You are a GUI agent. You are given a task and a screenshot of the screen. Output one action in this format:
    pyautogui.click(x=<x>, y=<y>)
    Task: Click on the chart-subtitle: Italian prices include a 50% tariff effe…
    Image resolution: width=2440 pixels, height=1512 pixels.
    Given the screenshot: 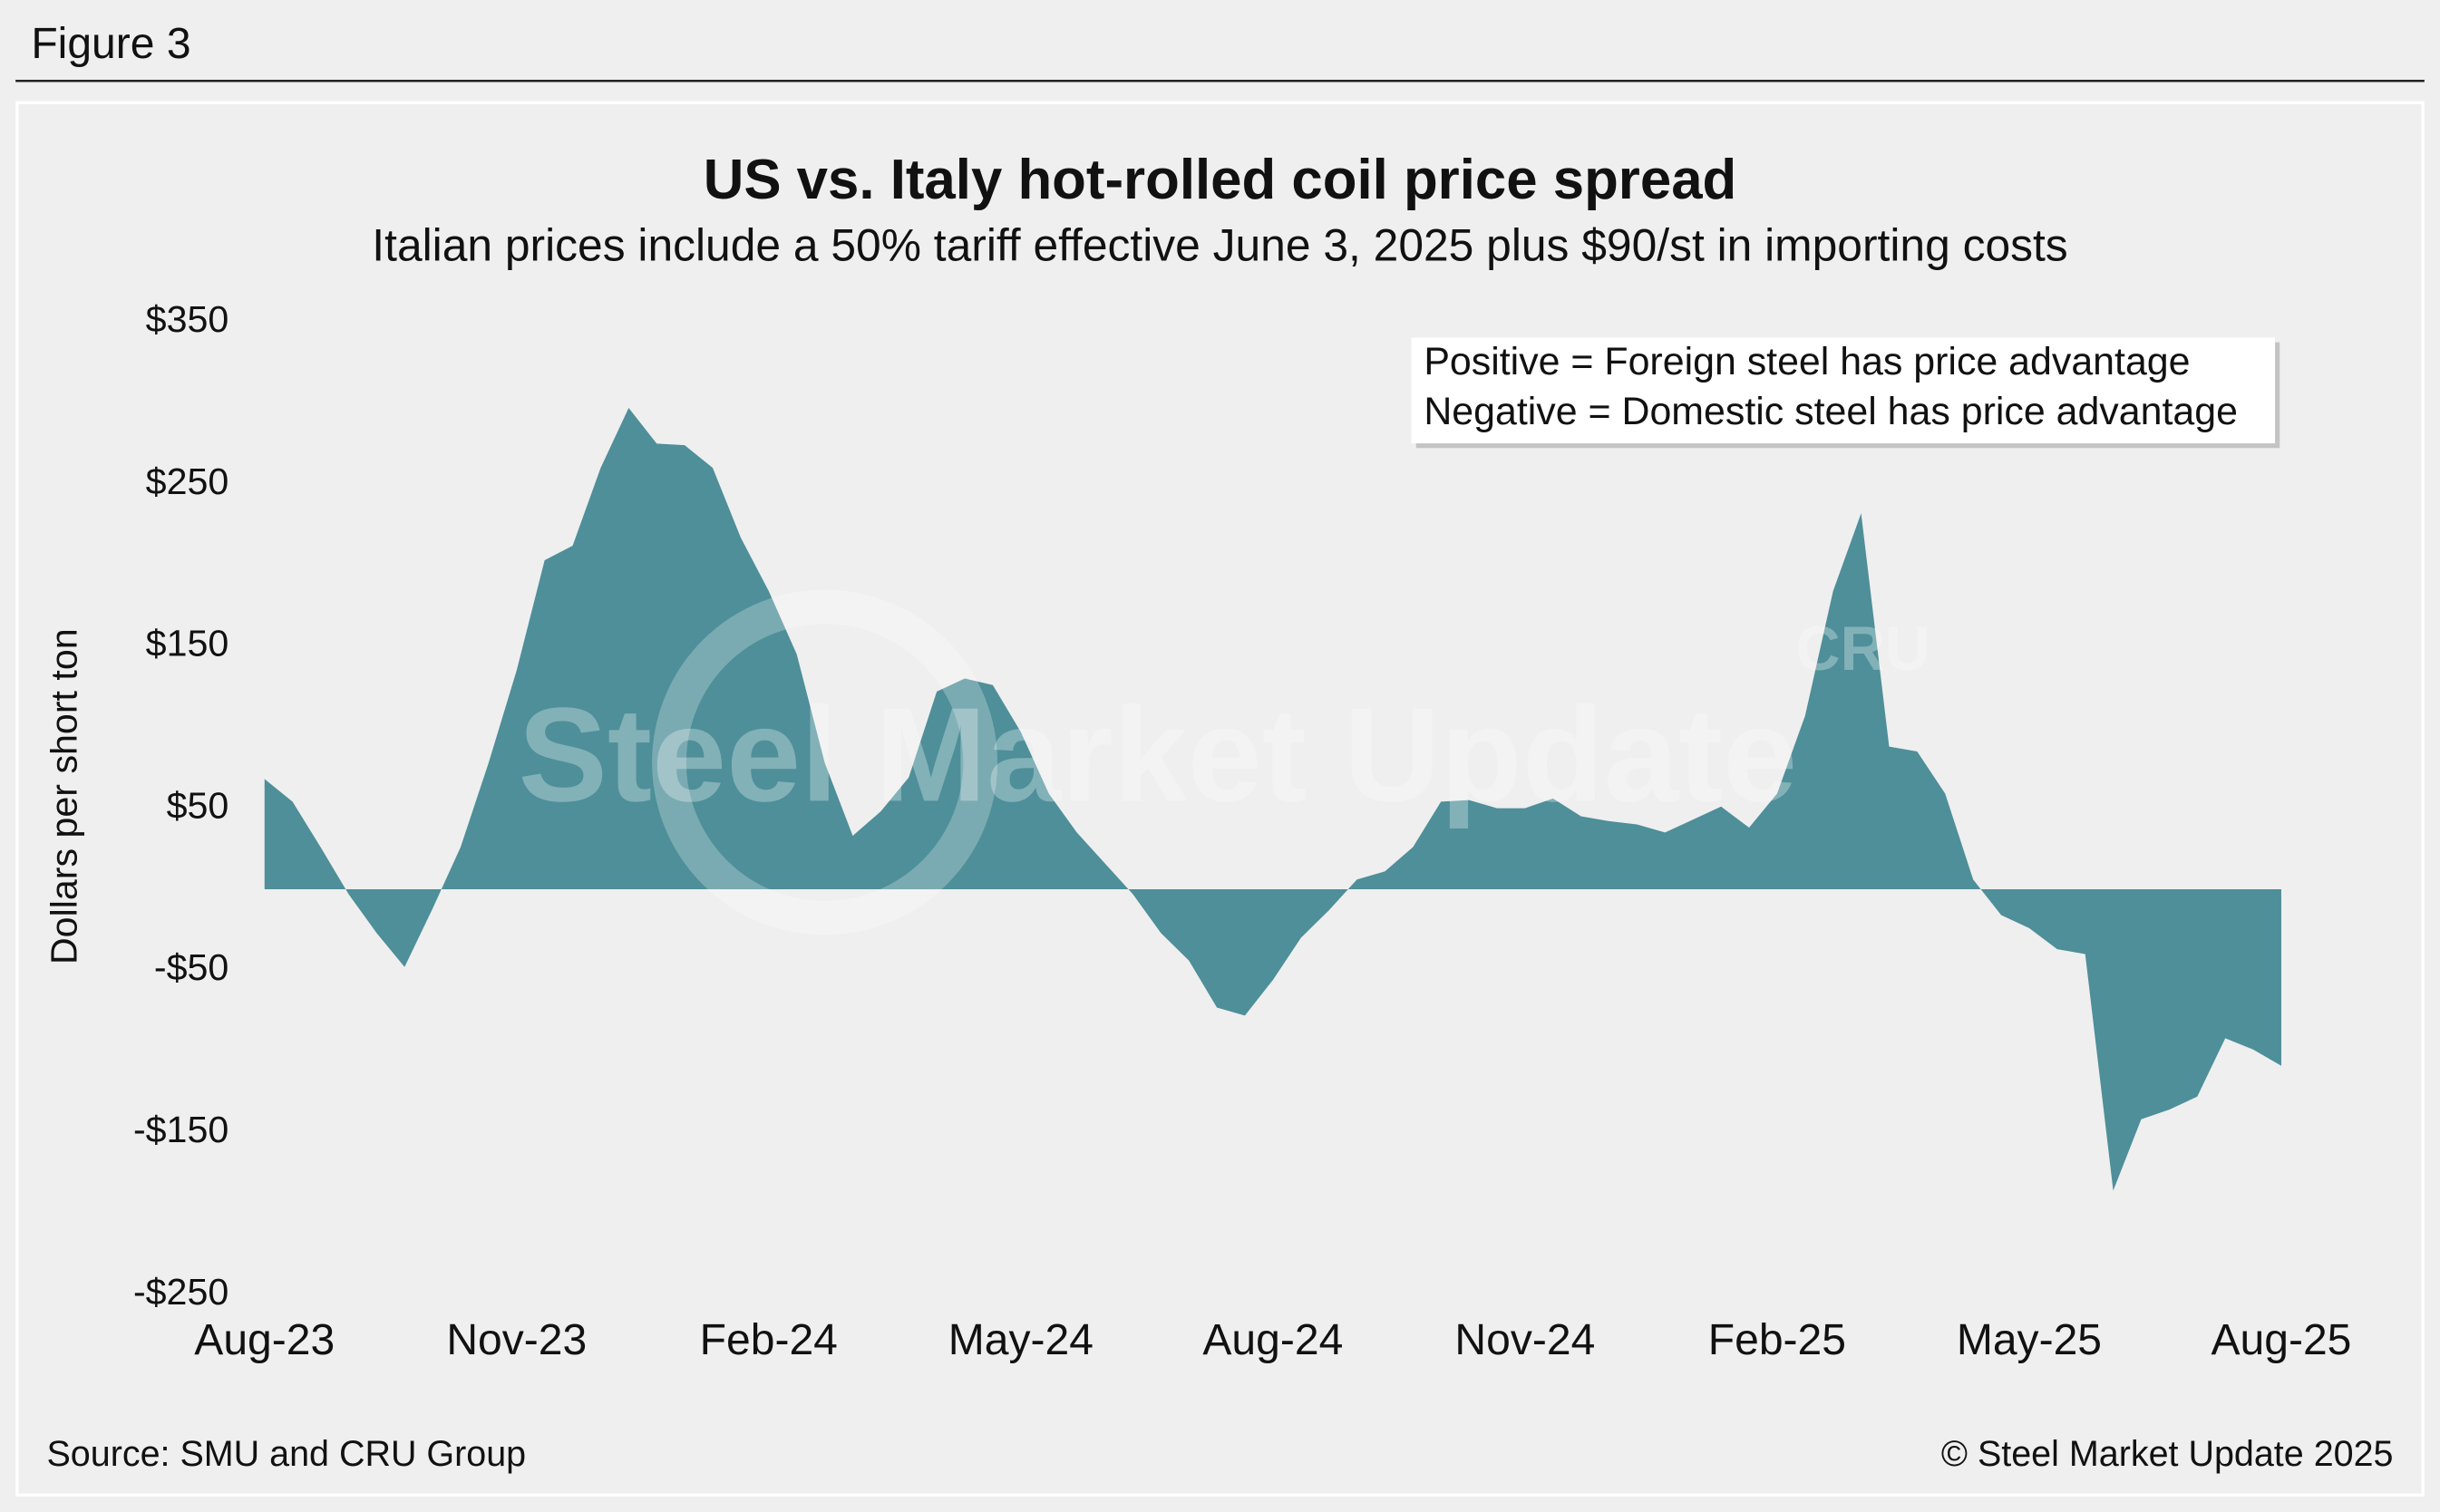 What is the action you would take?
    pyautogui.click(x=1219, y=246)
    